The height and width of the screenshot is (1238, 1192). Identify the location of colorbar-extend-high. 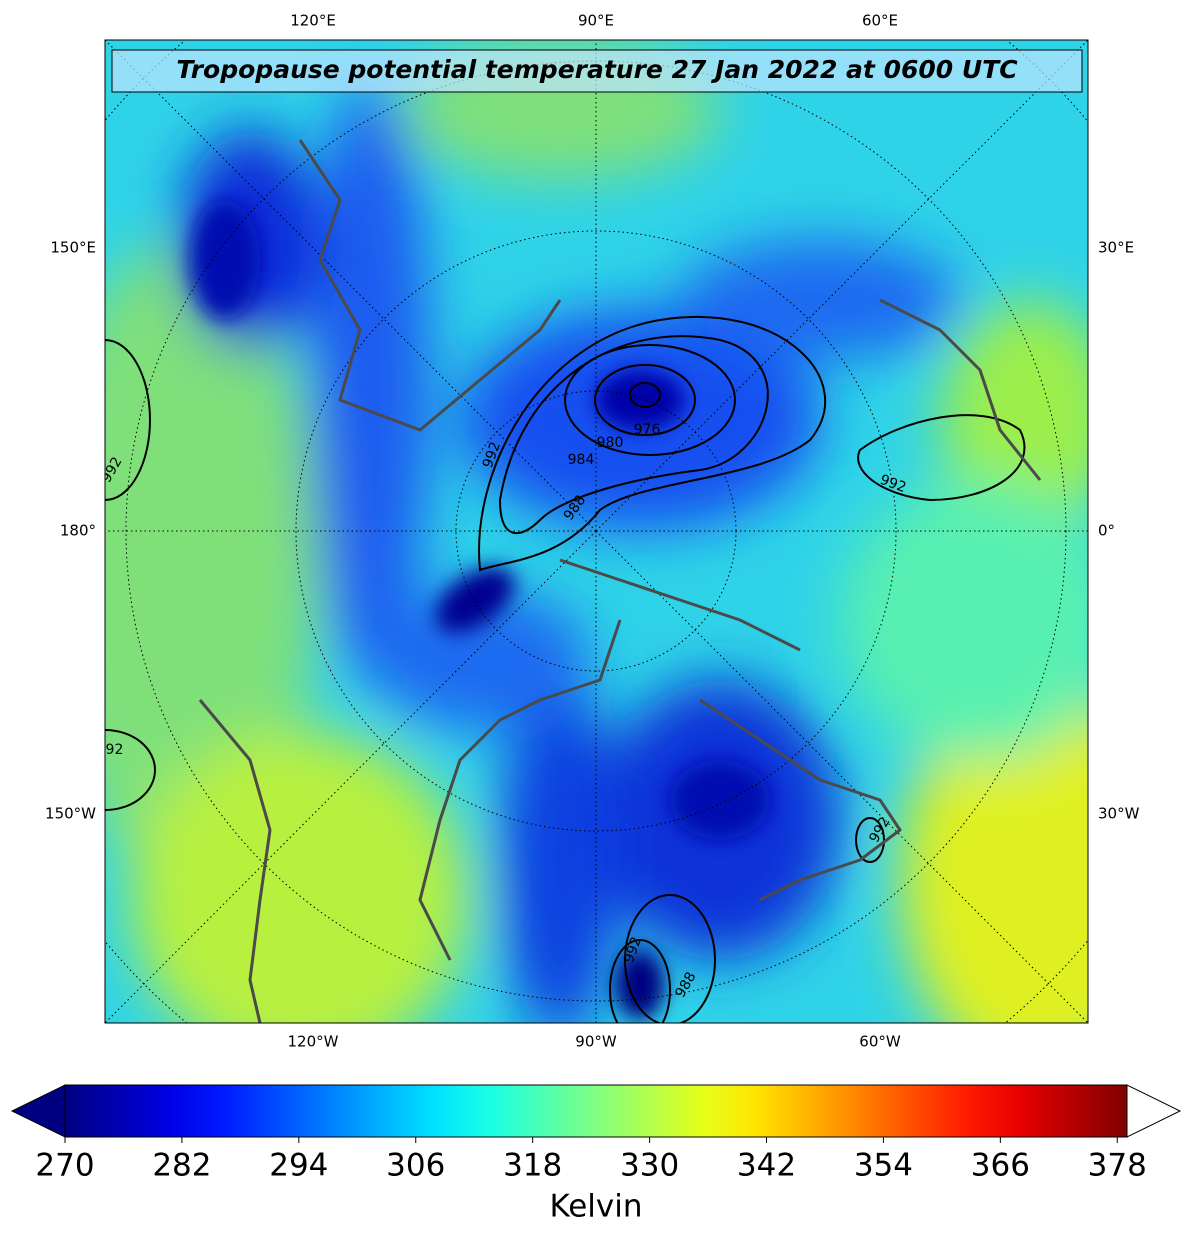
(1154, 1111).